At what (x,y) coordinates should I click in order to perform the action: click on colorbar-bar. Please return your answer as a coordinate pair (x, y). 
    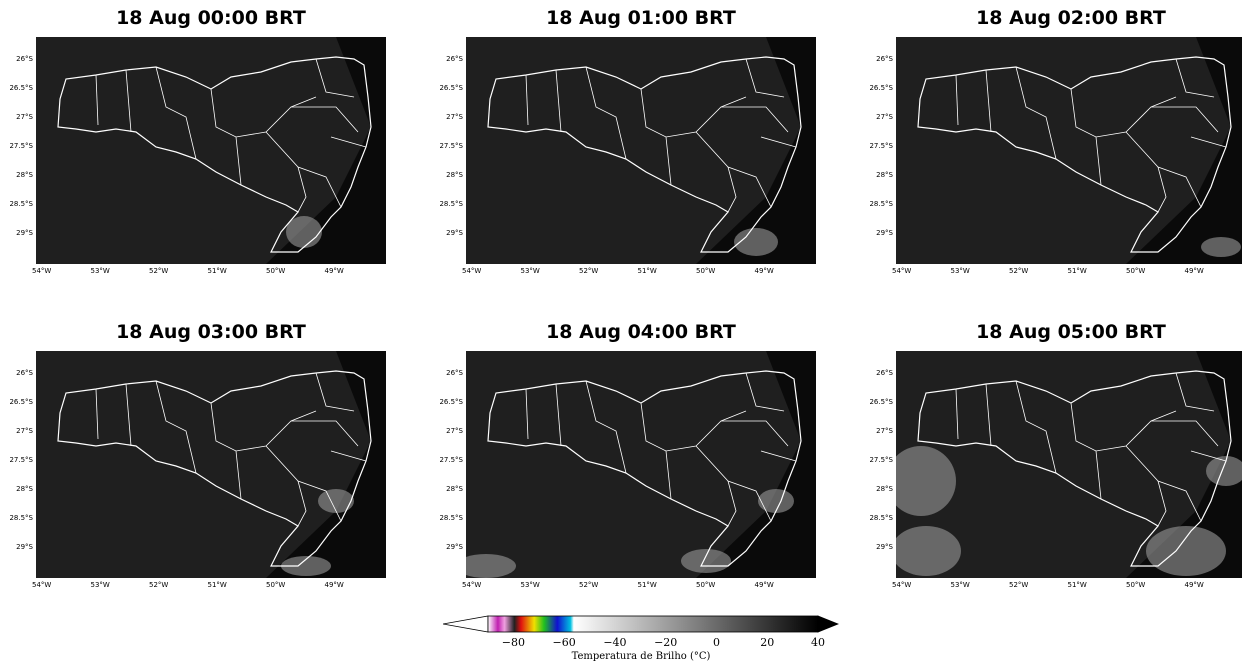
    Looking at the image, I should click on (641, 624).